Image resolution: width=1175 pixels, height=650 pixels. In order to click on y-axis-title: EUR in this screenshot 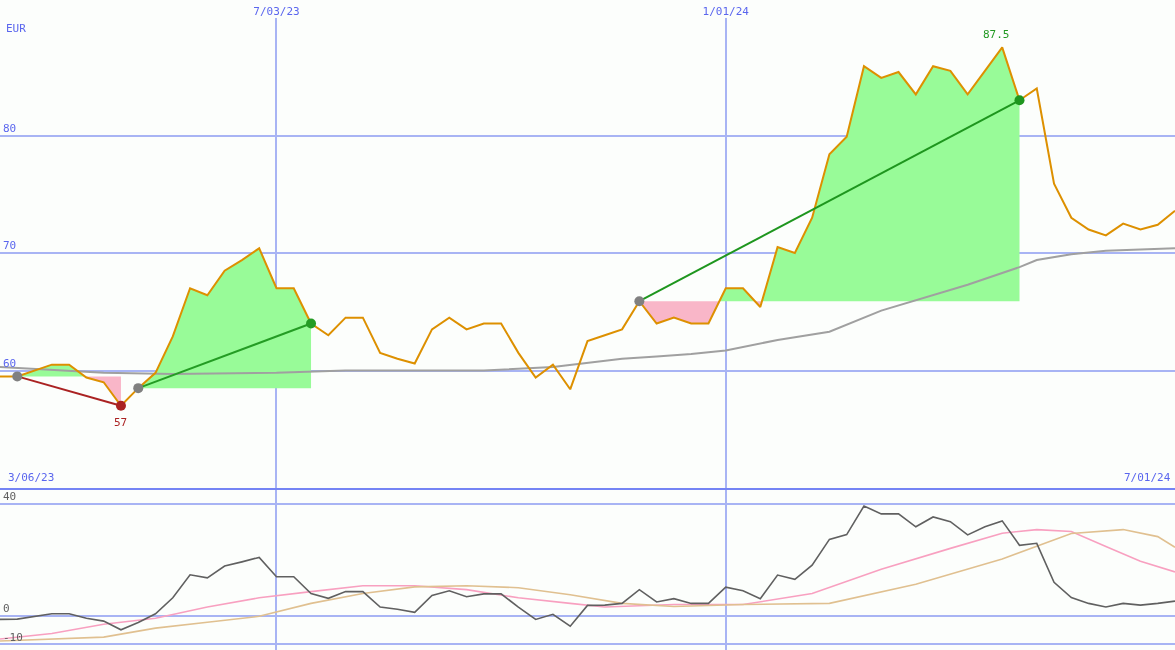, I will do `click(16, 28)`.